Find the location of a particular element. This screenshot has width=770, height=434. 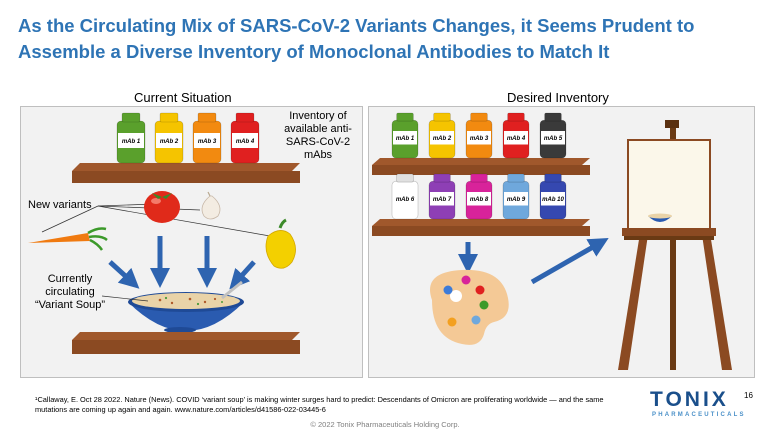

mab-jar: mAb 8 is located at coordinates (479, 196).